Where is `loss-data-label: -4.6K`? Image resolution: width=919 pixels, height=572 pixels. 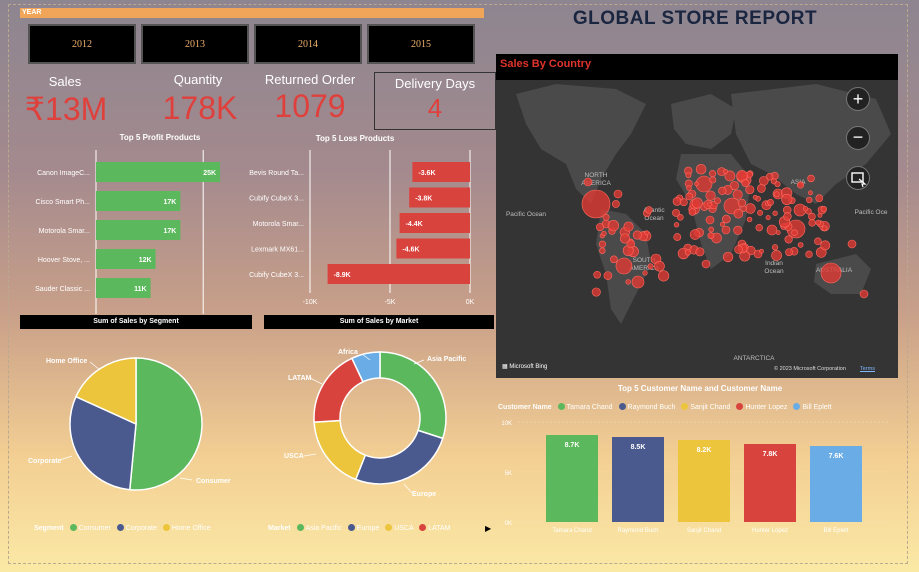
loss-data-label: -4.6K is located at coordinates (410, 250).